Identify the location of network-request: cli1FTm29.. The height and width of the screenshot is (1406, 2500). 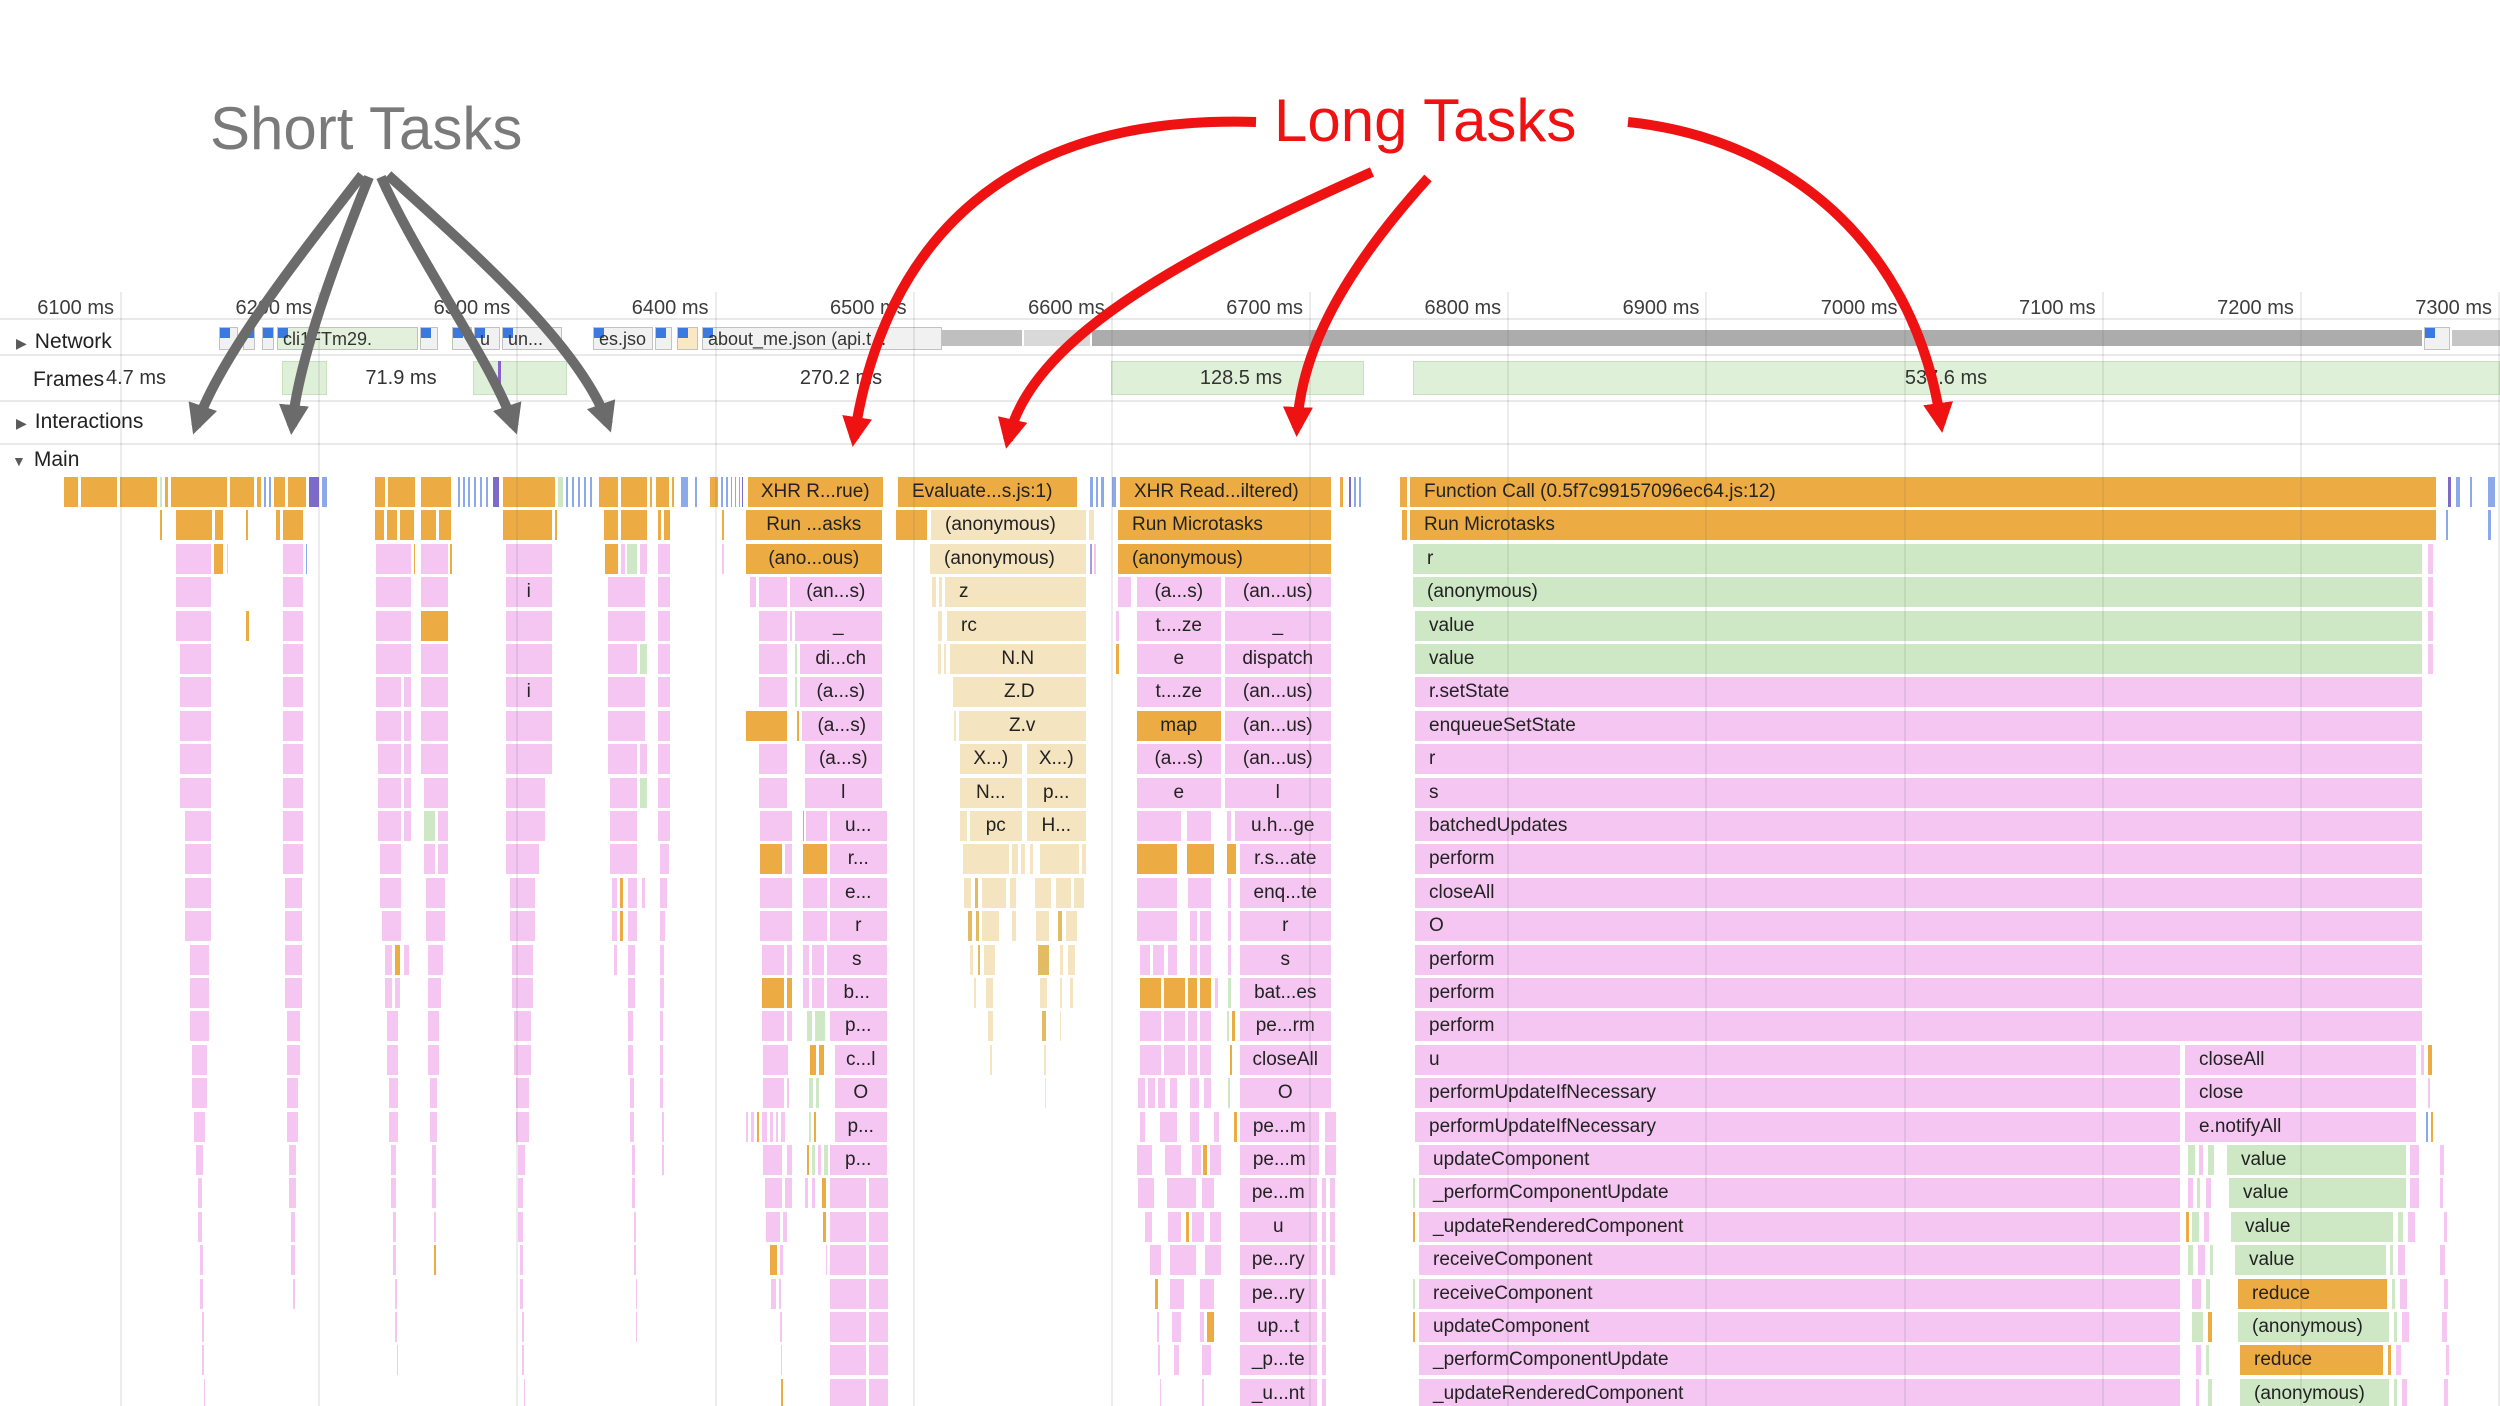
(347, 338).